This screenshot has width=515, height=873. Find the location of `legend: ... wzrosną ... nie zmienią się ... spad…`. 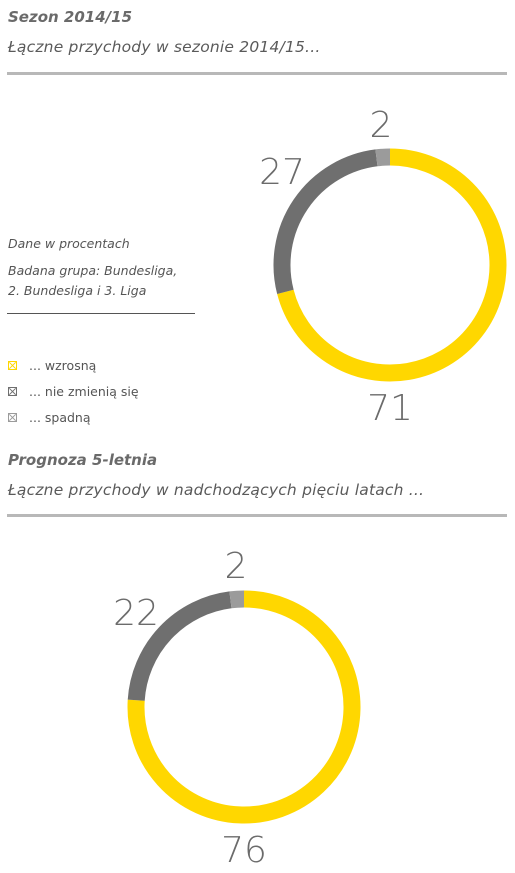

legend: ... wzrosną ... nie zmienią się ... spad… is located at coordinates (73, 391).